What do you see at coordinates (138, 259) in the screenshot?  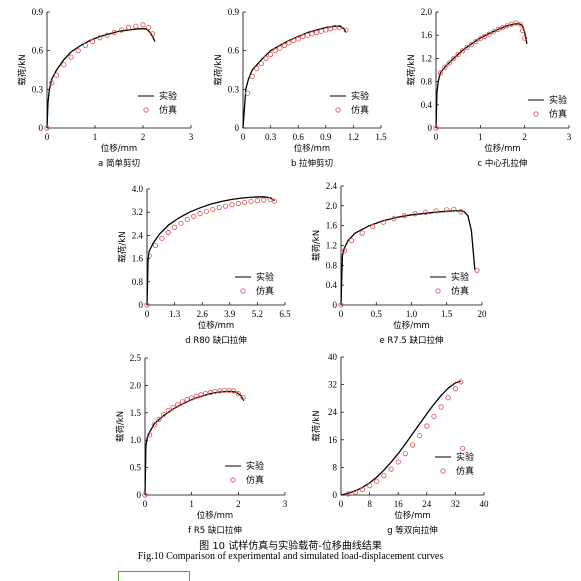 I see `y-tick-label: 1.6` at bounding box center [138, 259].